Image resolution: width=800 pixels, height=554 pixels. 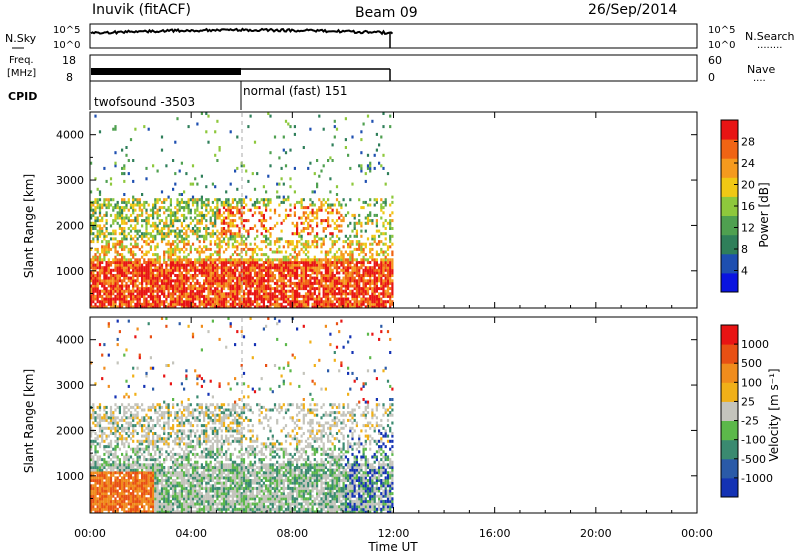 What do you see at coordinates (70, 180) in the screenshot?
I see `y-tick-label: 3000` at bounding box center [70, 180].